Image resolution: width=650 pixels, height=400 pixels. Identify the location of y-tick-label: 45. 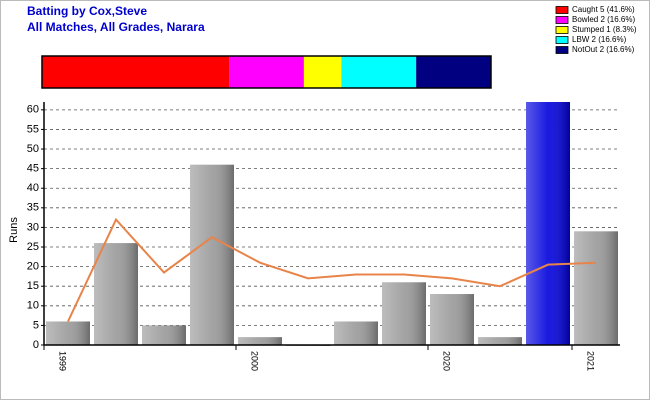
(33, 169).